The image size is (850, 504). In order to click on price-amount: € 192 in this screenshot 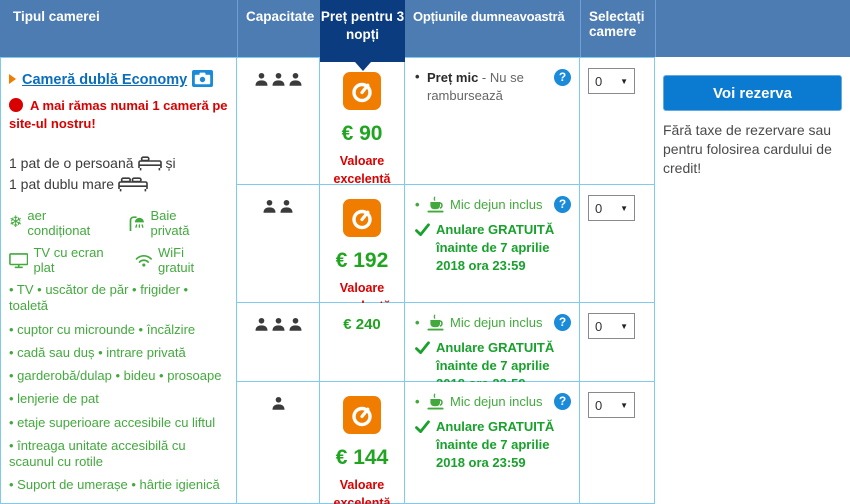, I will do `click(362, 260)`.